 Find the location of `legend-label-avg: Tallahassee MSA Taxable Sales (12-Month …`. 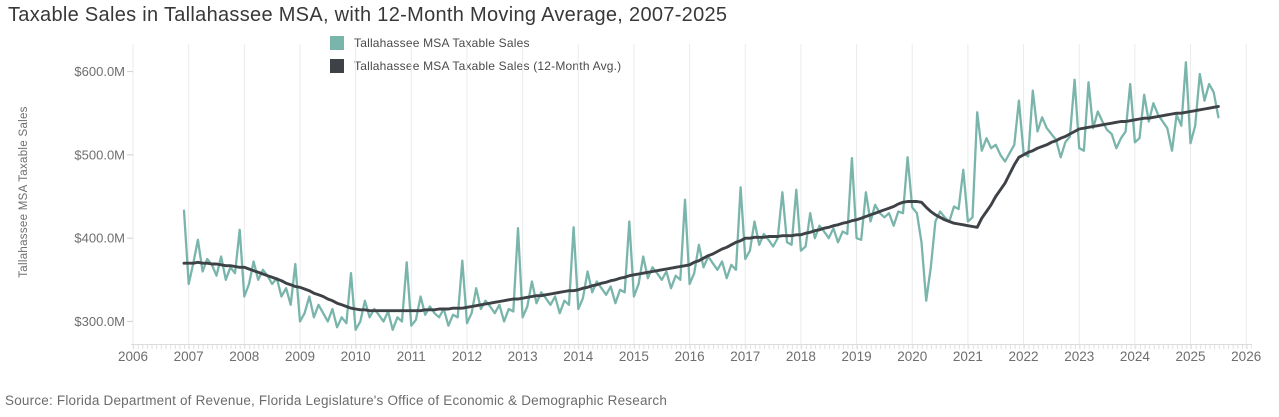

legend-label-avg: Tallahassee MSA Taxable Sales (12-Month … is located at coordinates (488, 66).